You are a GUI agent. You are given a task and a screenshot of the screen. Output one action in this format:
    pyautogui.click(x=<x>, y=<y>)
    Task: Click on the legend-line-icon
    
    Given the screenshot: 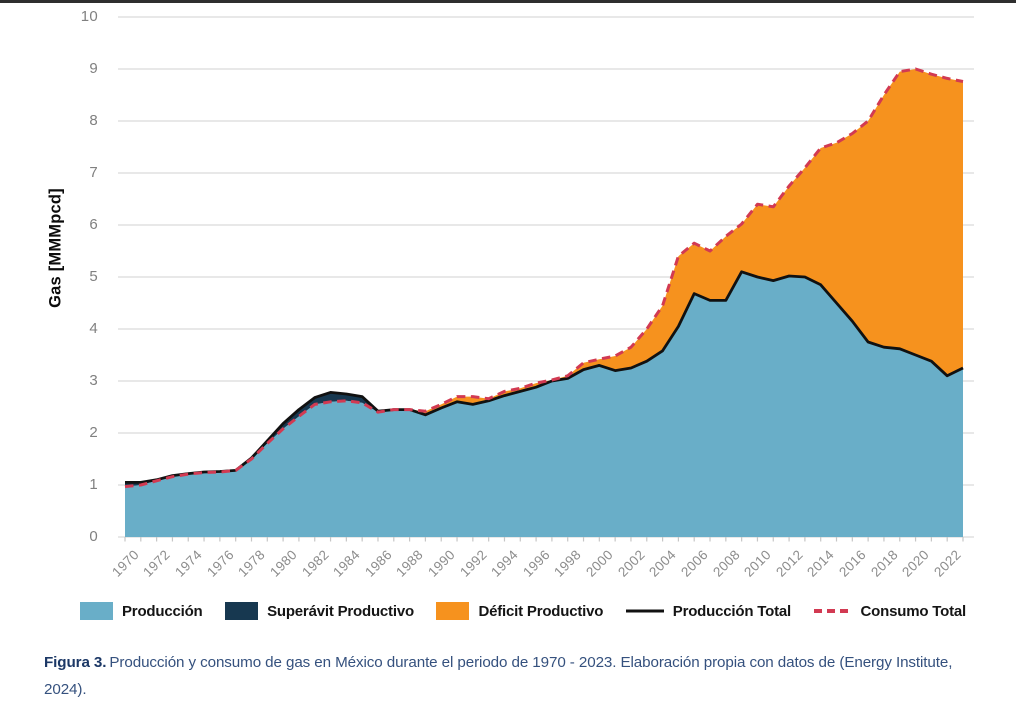 What is the action you would take?
    pyautogui.click(x=644, y=611)
    